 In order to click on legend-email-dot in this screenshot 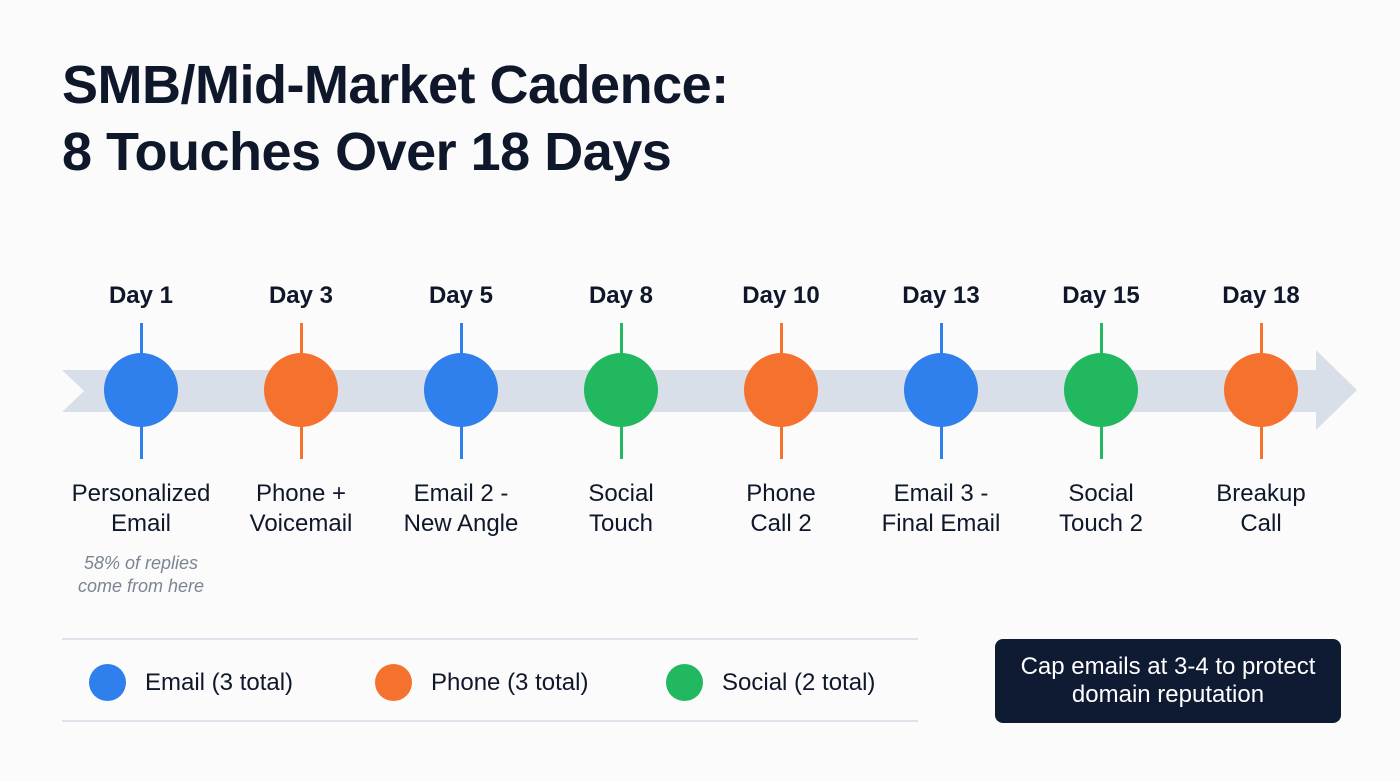, I will do `click(107, 682)`.